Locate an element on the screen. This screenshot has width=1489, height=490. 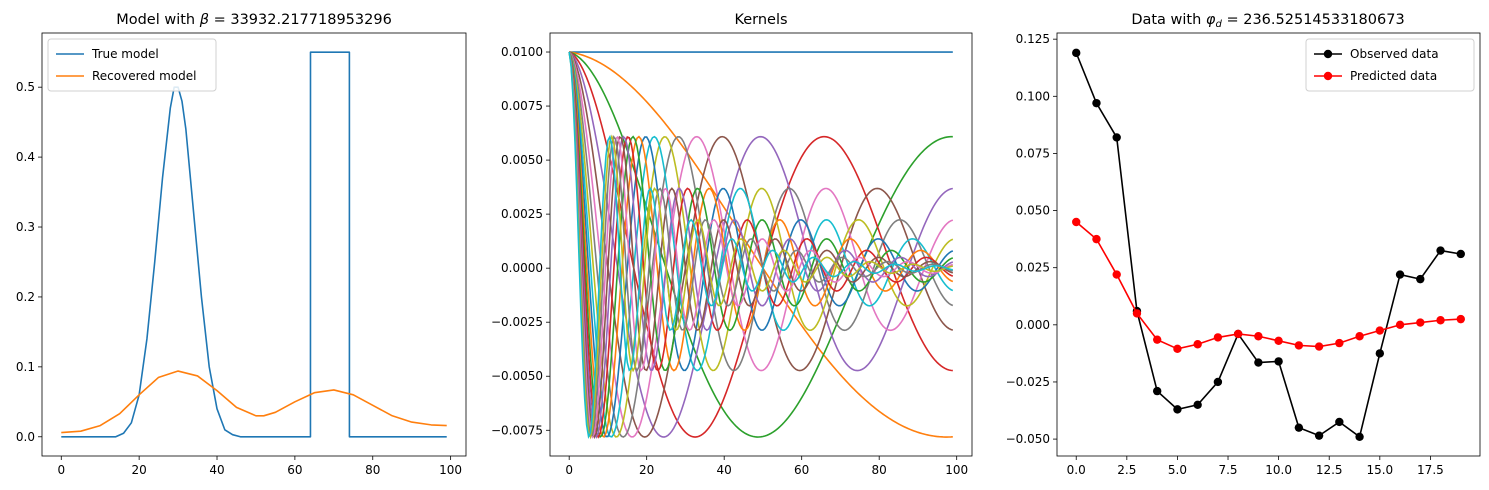
legend-label: Observed data is located at coordinates (1394, 54).